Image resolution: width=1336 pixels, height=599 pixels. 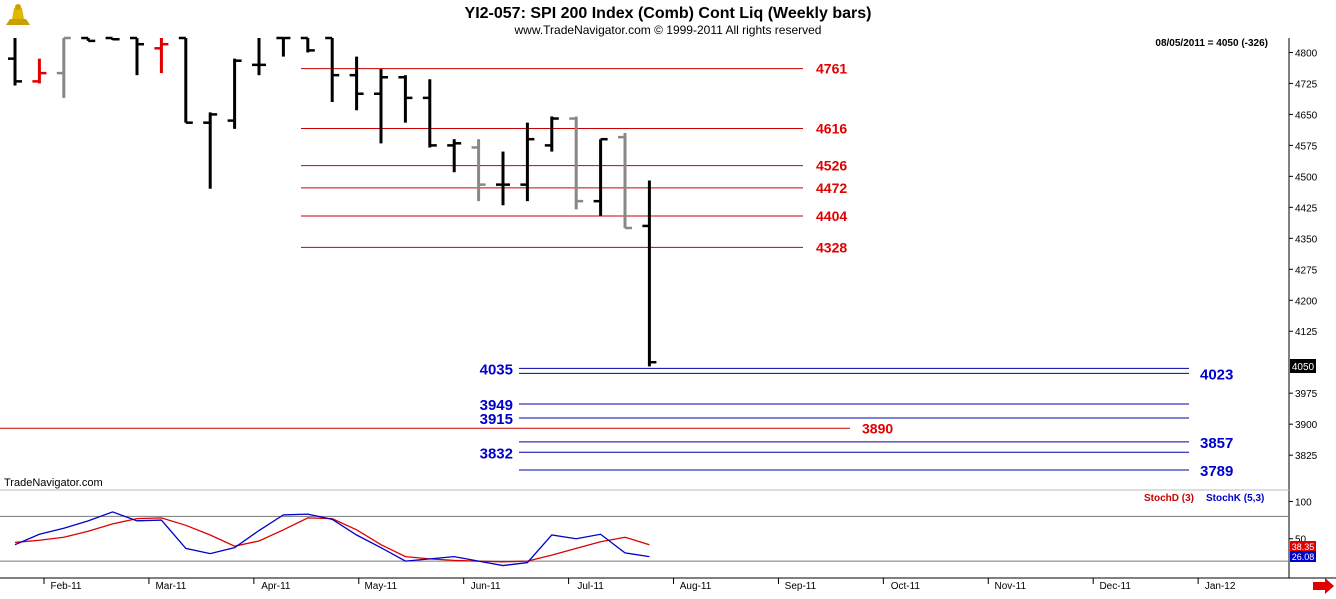 I want to click on long-level-label: 3890, so click(x=877, y=428).